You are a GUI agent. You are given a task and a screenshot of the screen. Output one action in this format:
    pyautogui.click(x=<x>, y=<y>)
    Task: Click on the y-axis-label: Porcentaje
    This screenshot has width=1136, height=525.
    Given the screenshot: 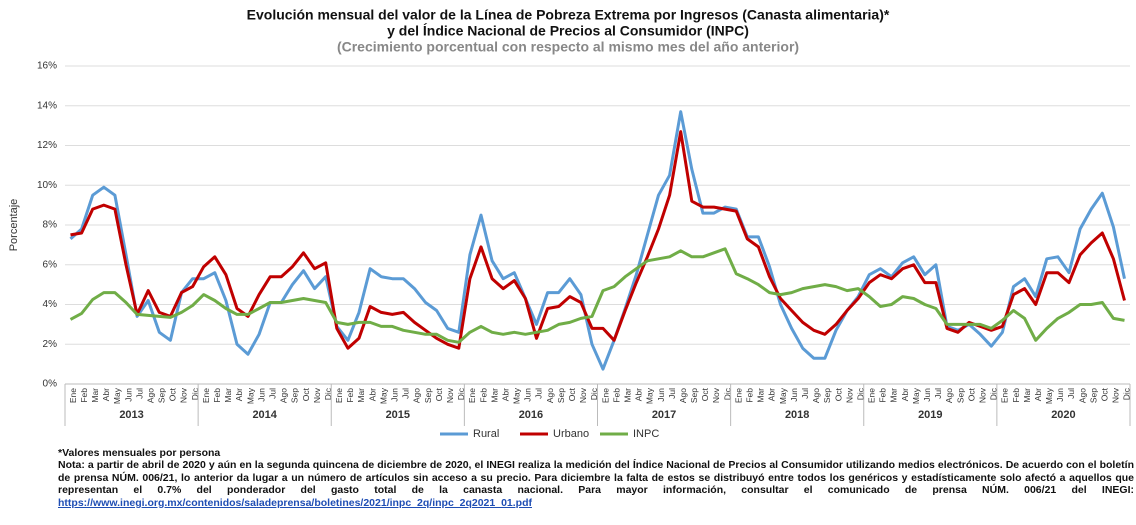 What is the action you would take?
    pyautogui.click(x=14, y=225)
    